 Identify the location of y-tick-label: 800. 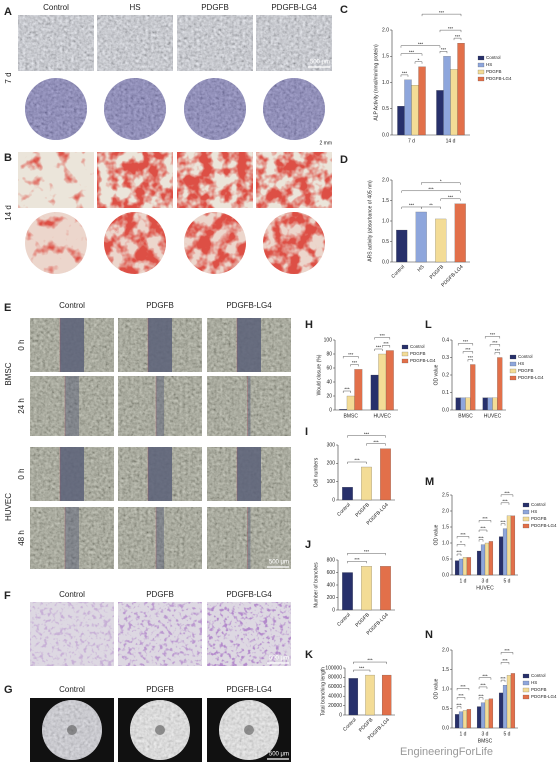
(331, 560).